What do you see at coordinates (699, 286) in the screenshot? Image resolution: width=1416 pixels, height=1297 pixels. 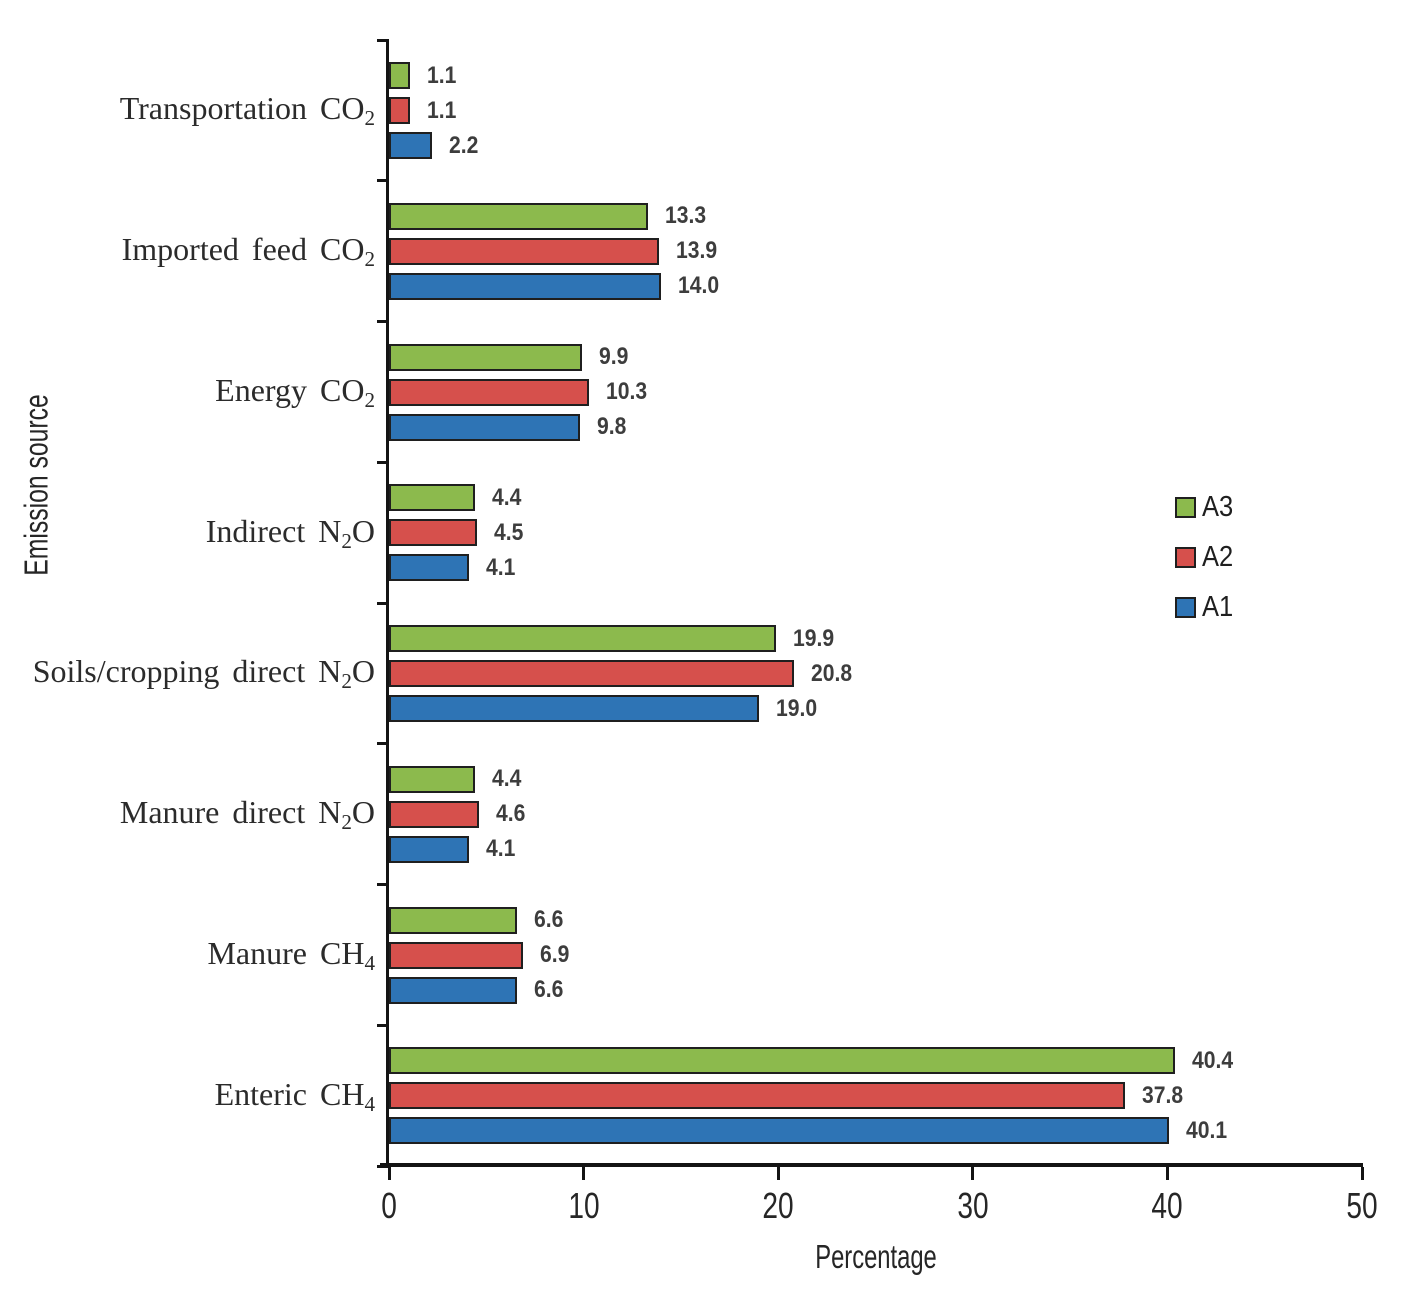 I see `bar-value-label: 14.0` at bounding box center [699, 286].